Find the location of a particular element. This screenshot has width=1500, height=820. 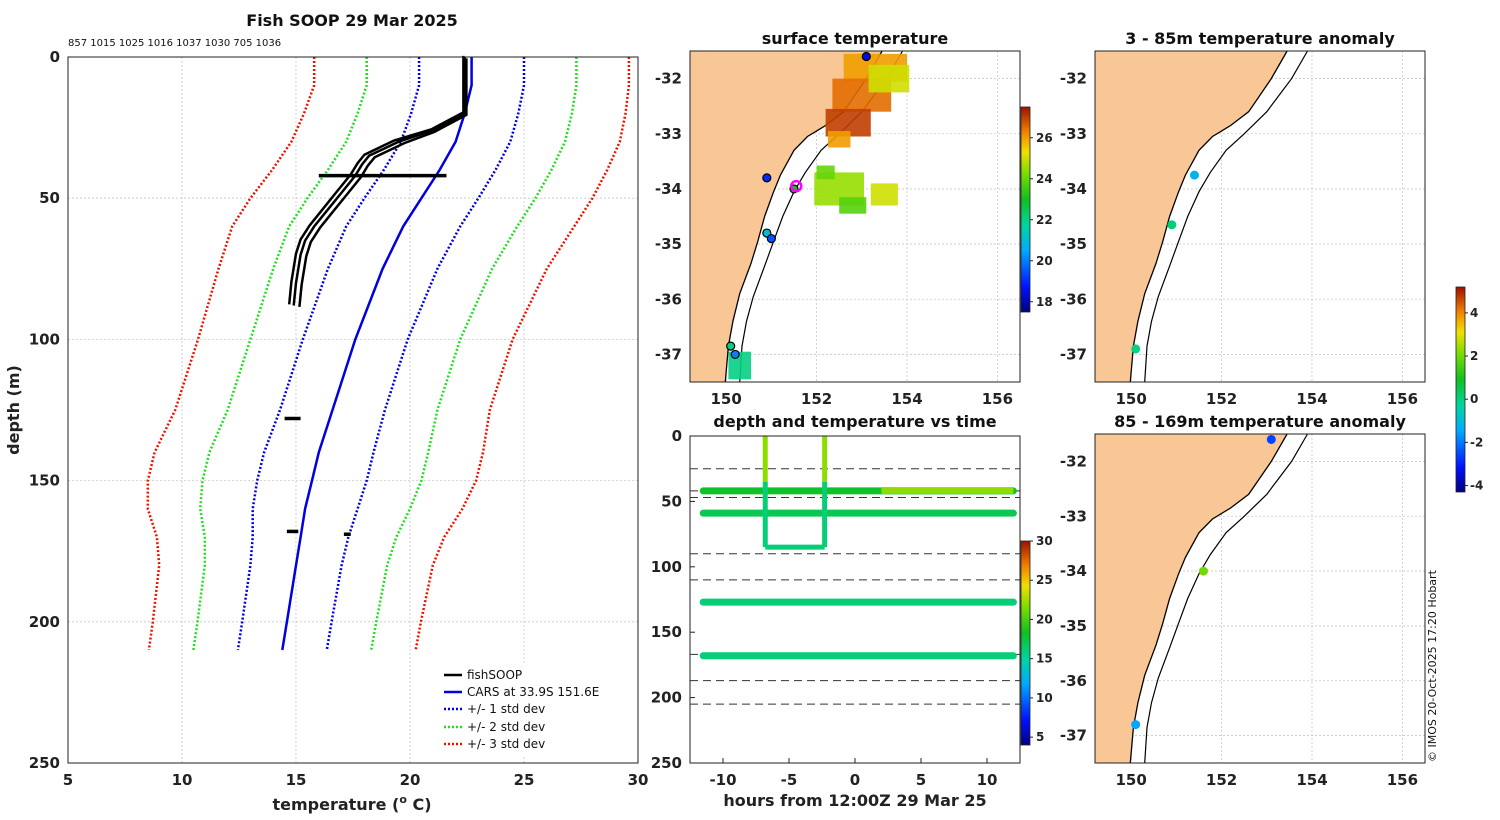

surface-lon-tick: 154 is located at coordinates (906, 399).